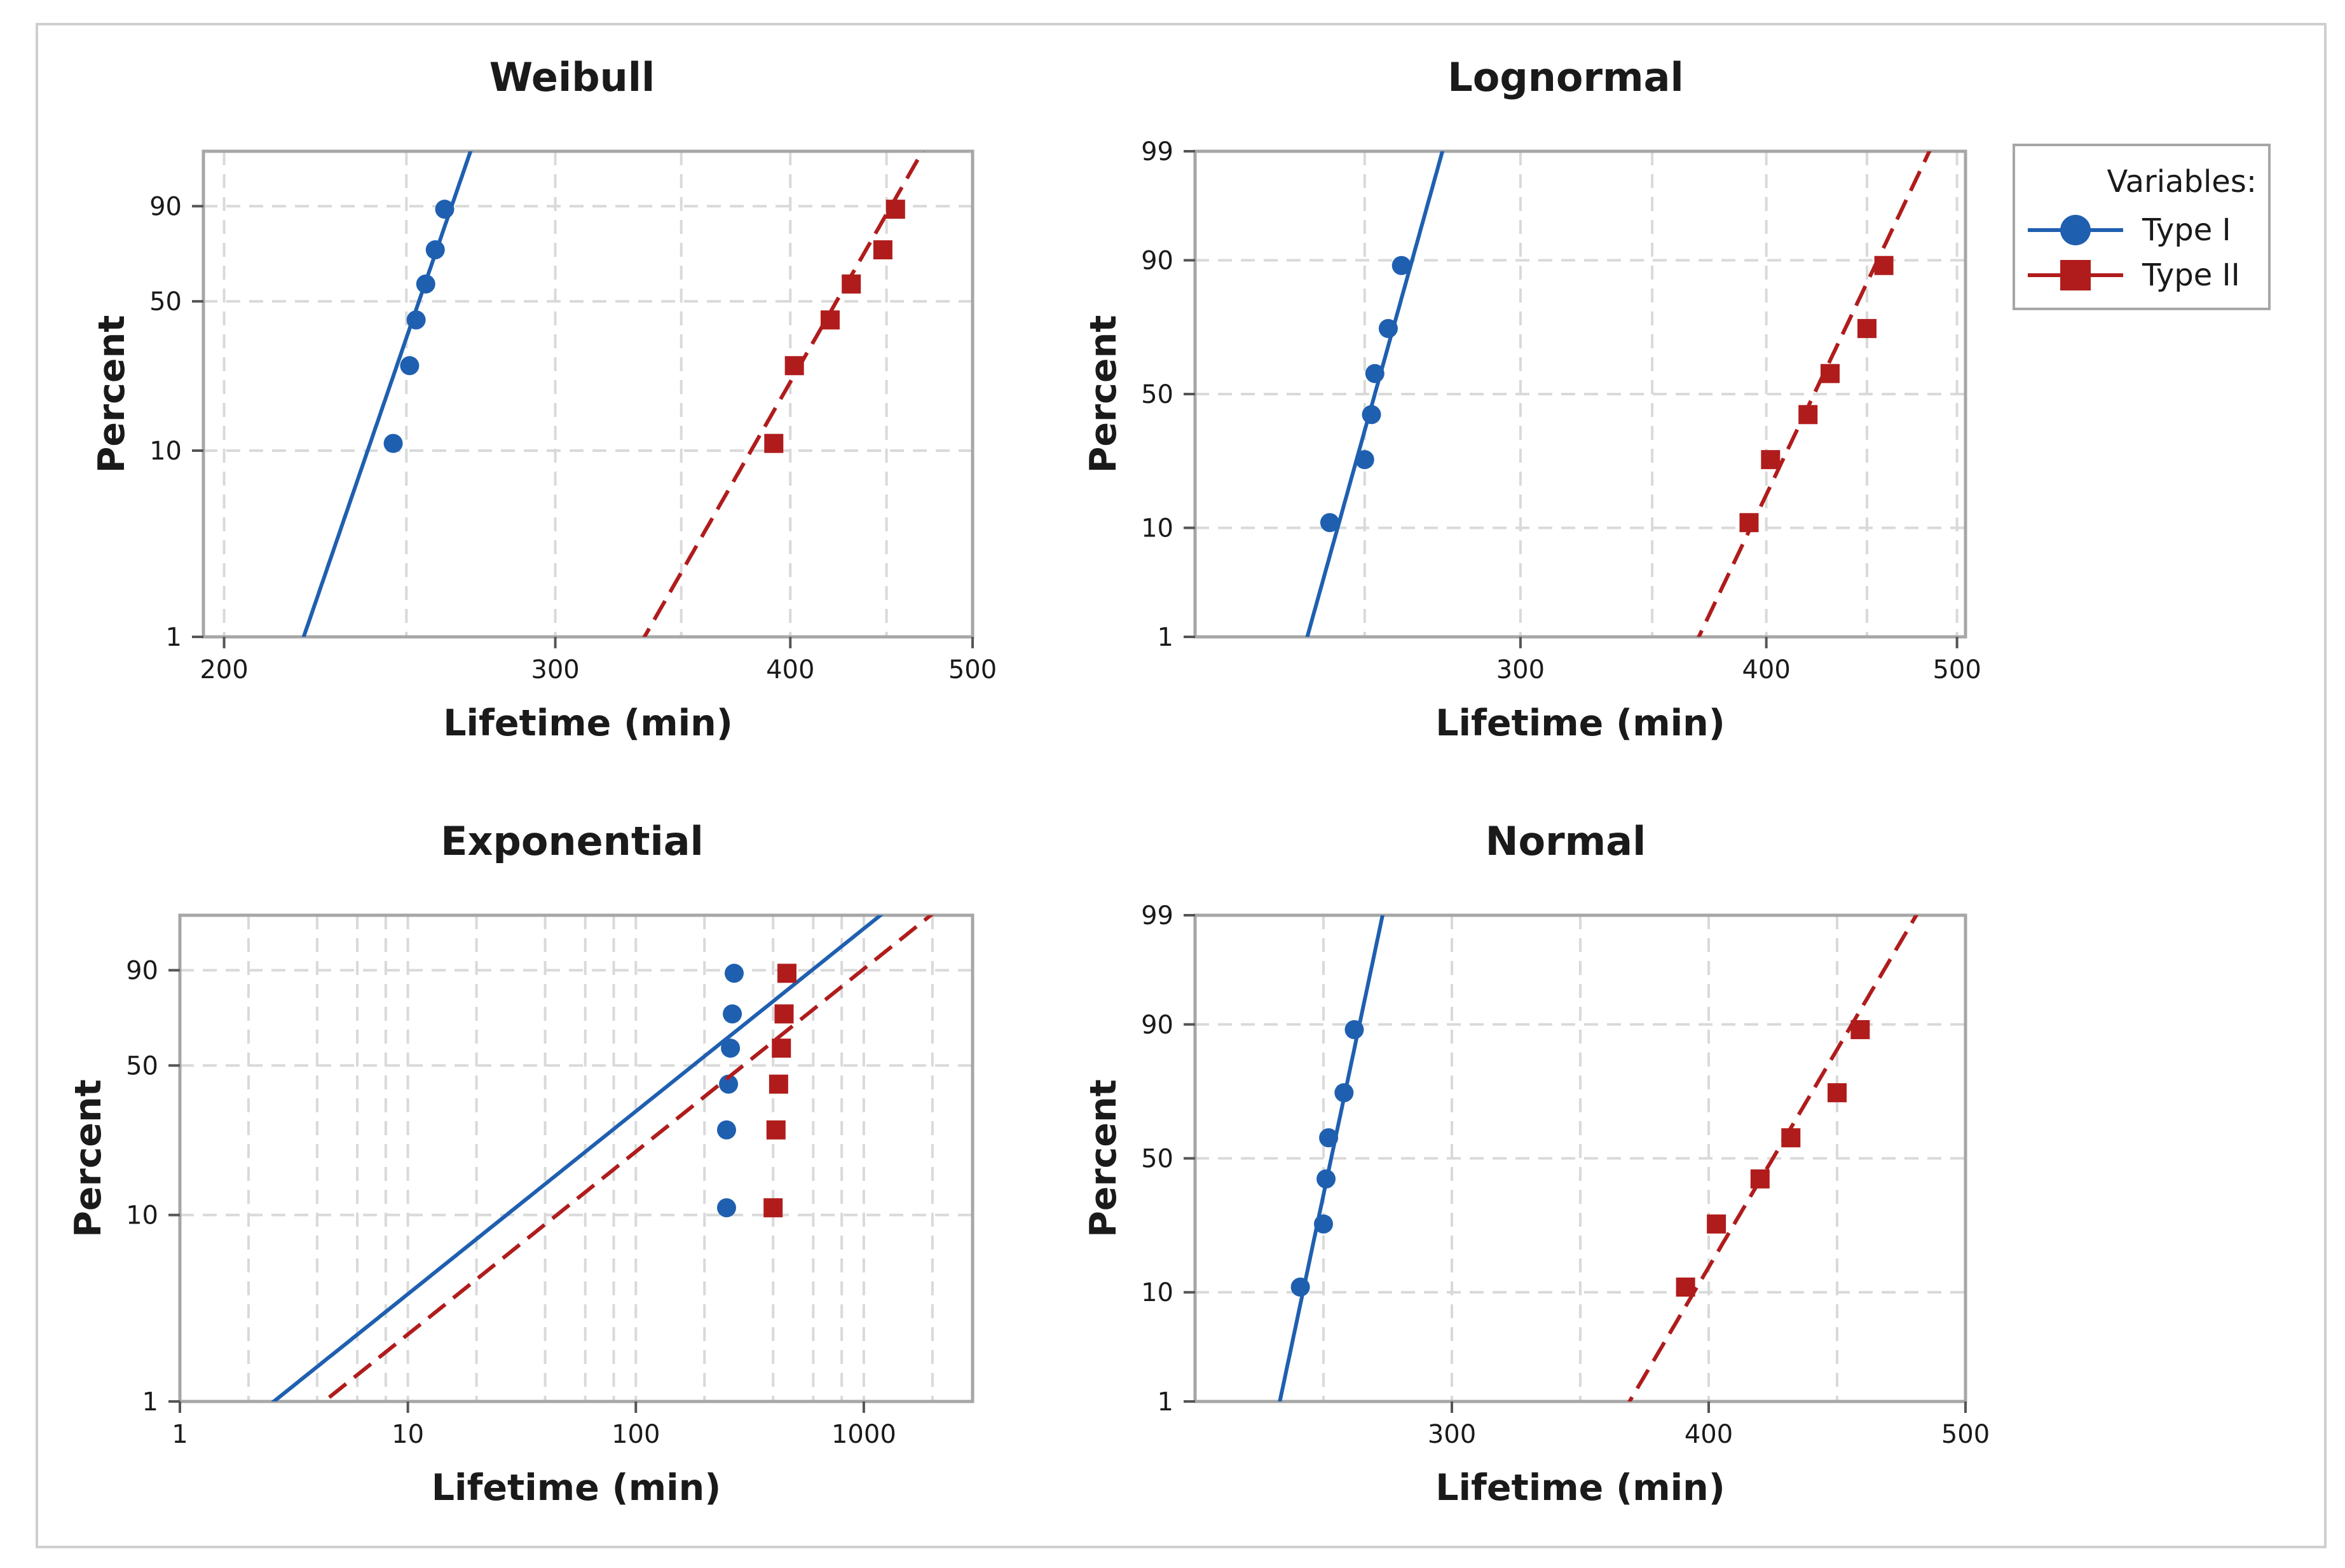 Image resolution: width=2345 pixels, height=1568 pixels. Describe the element at coordinates (572, 841) in the screenshot. I see `panel-title: Exponential` at that location.